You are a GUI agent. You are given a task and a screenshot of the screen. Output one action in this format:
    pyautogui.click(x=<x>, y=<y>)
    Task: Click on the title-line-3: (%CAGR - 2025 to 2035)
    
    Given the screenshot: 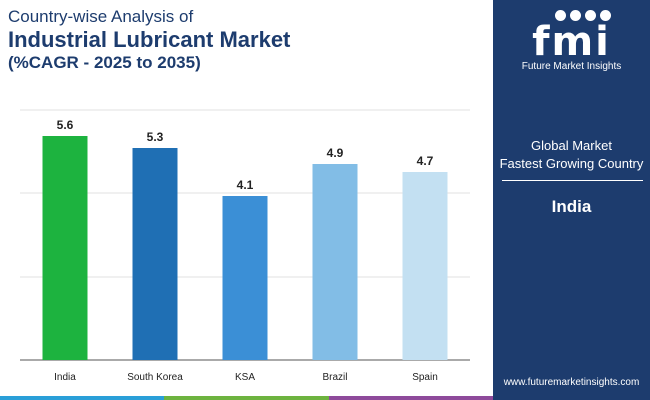 What is the action you would take?
    pyautogui.click(x=104, y=62)
    